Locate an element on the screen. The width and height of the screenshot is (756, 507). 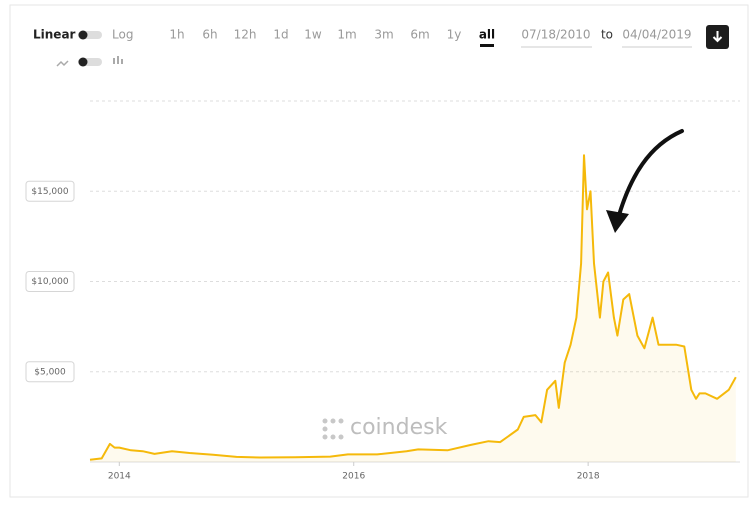
arrow-head is located at coordinates (617, 221).